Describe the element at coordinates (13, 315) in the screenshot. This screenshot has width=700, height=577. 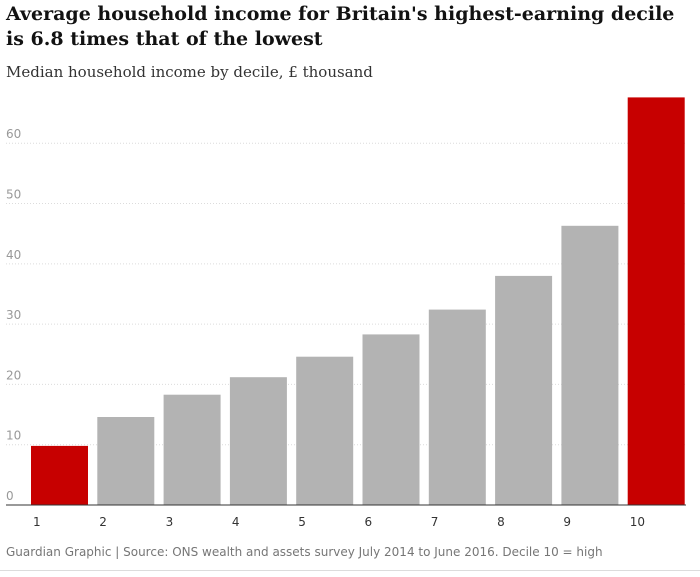
I see `y-tick-label: 30` at that location.